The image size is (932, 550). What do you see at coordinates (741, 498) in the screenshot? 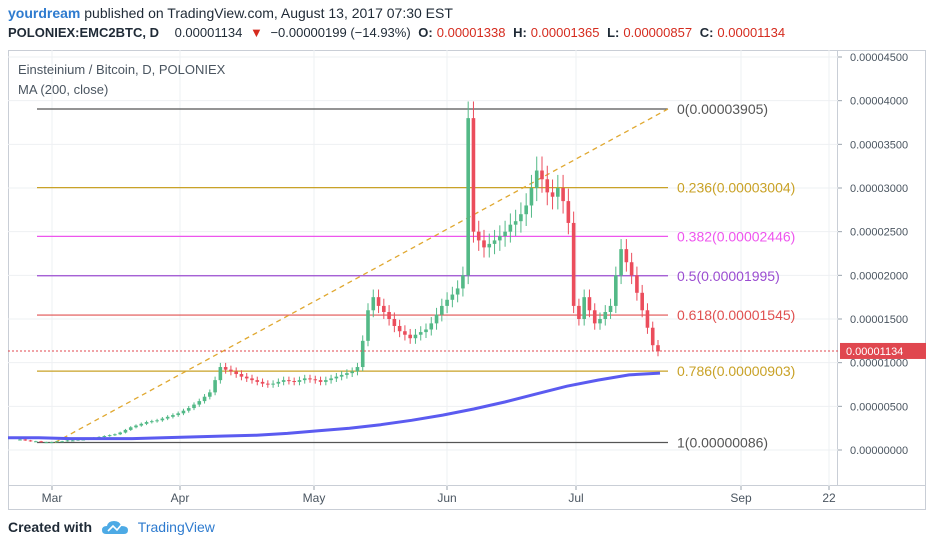
I see `x-tick-label: Sep` at bounding box center [741, 498].